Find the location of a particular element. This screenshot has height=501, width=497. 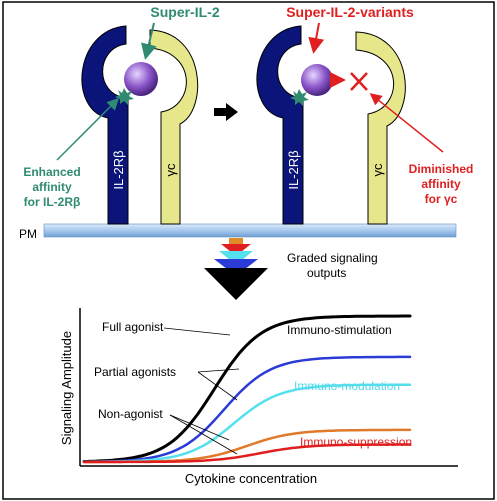

il2rb-receptor-left is located at coordinates (105, 125).